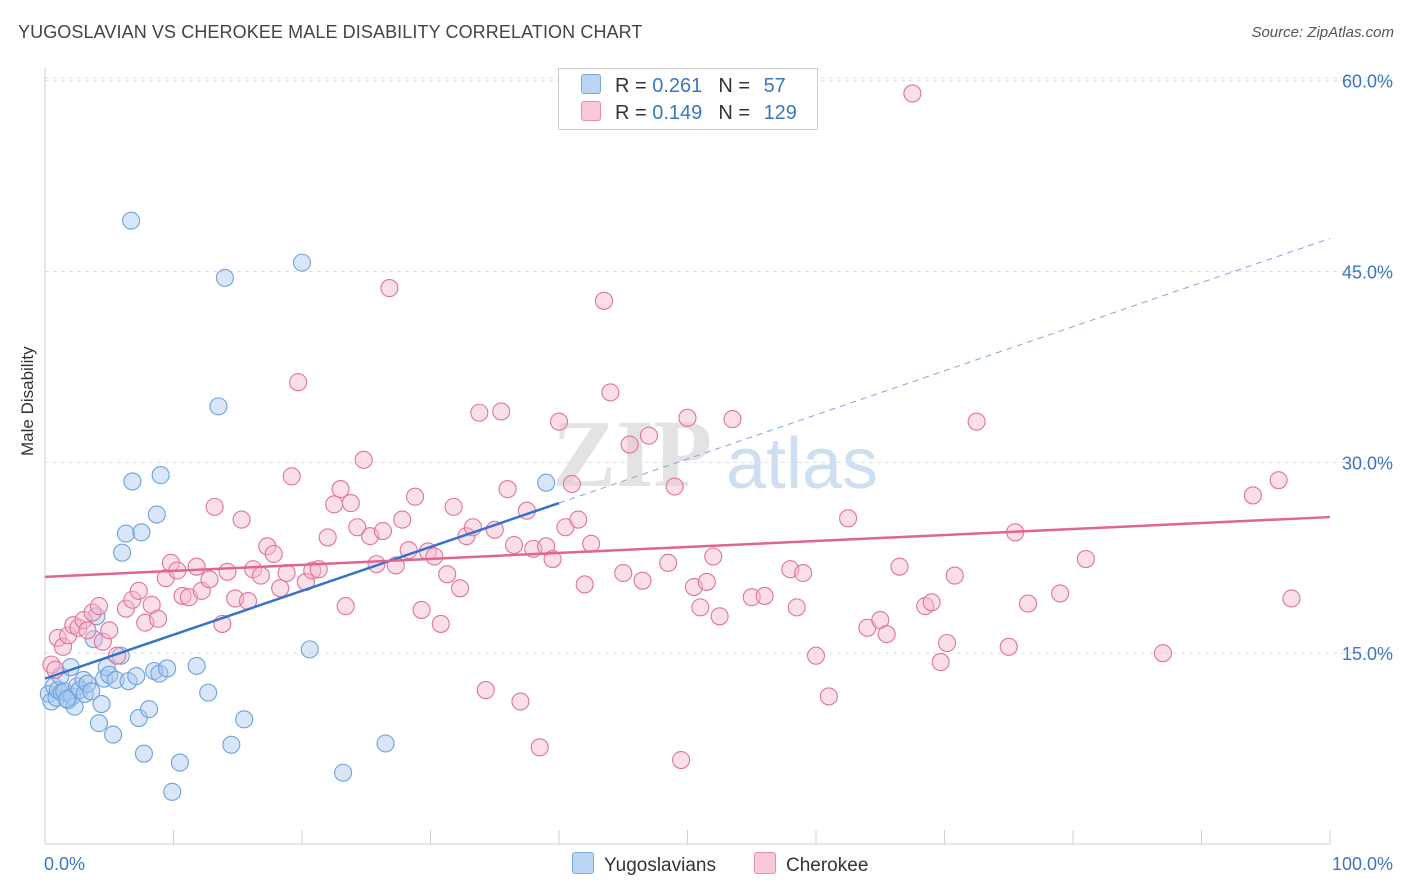  I want to click on y-axis-label: Male Disability, so click(27, 401).